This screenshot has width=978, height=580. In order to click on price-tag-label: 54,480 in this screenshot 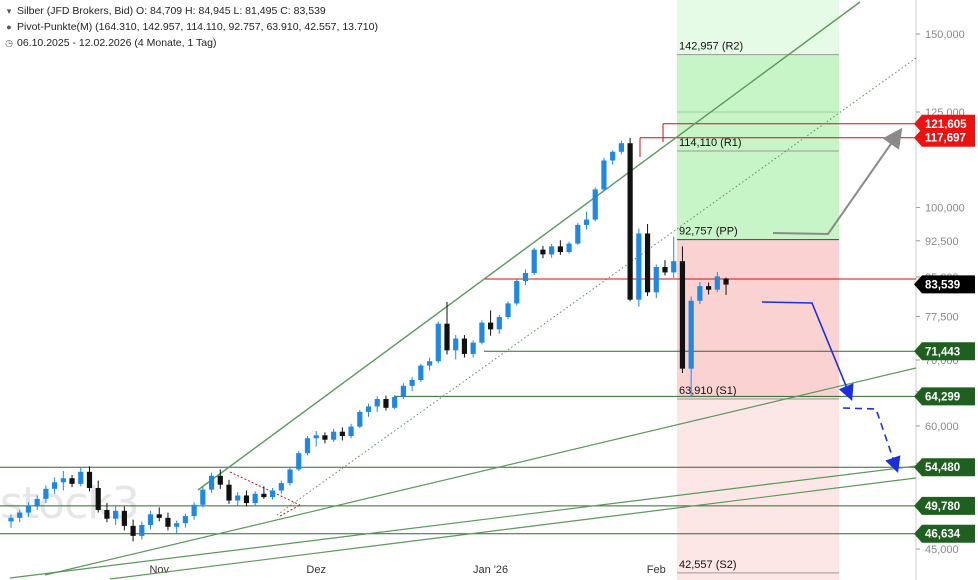, I will do `click(942, 468)`.